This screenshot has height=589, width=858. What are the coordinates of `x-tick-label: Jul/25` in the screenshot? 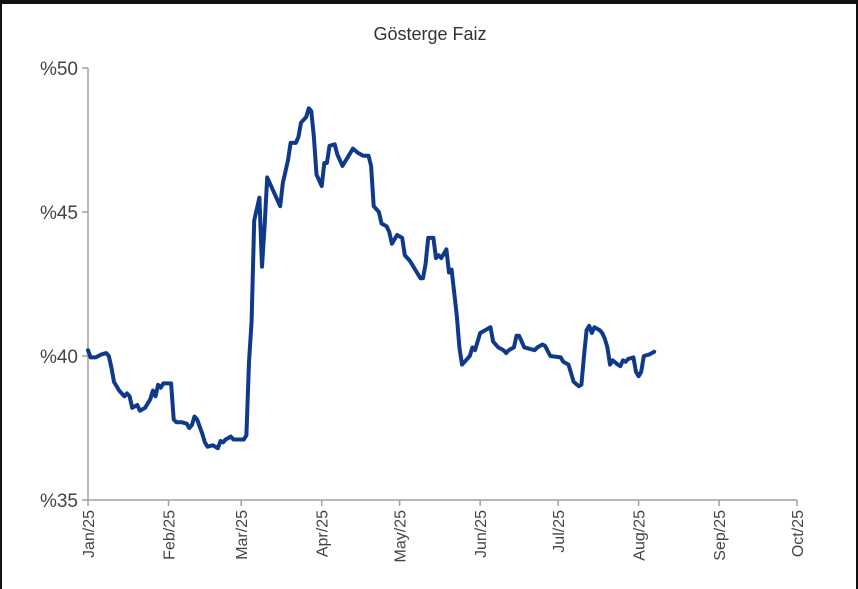 It's located at (559, 531).